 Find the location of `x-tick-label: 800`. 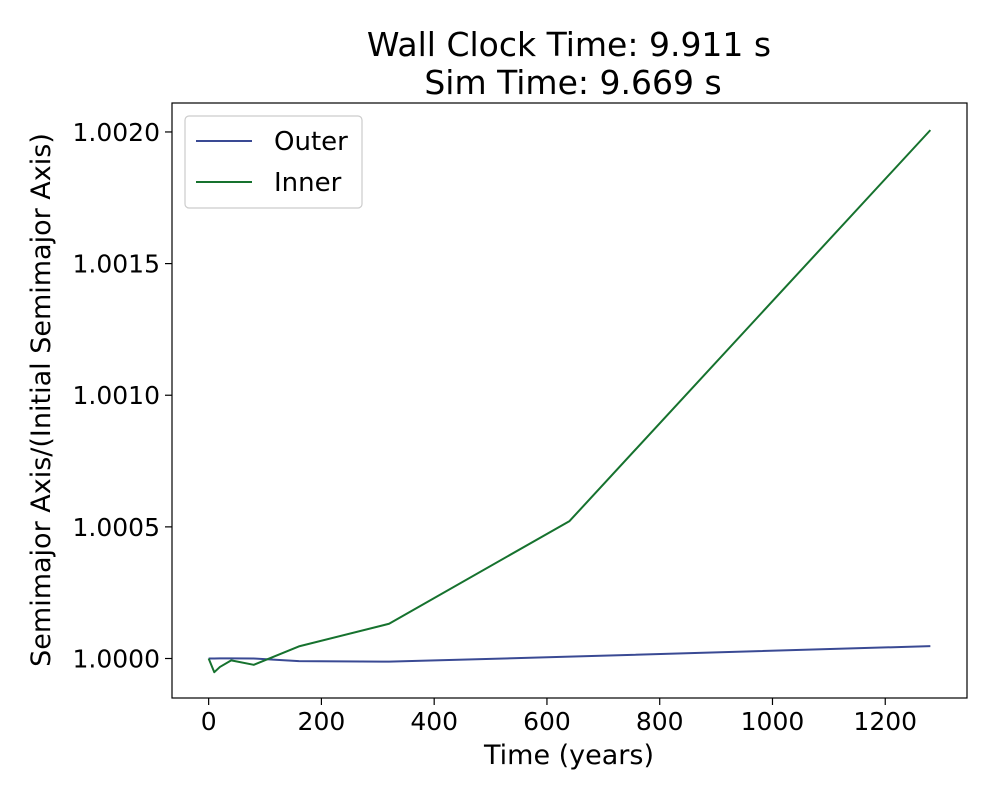

x-tick-label: 800 is located at coordinates (660, 721).